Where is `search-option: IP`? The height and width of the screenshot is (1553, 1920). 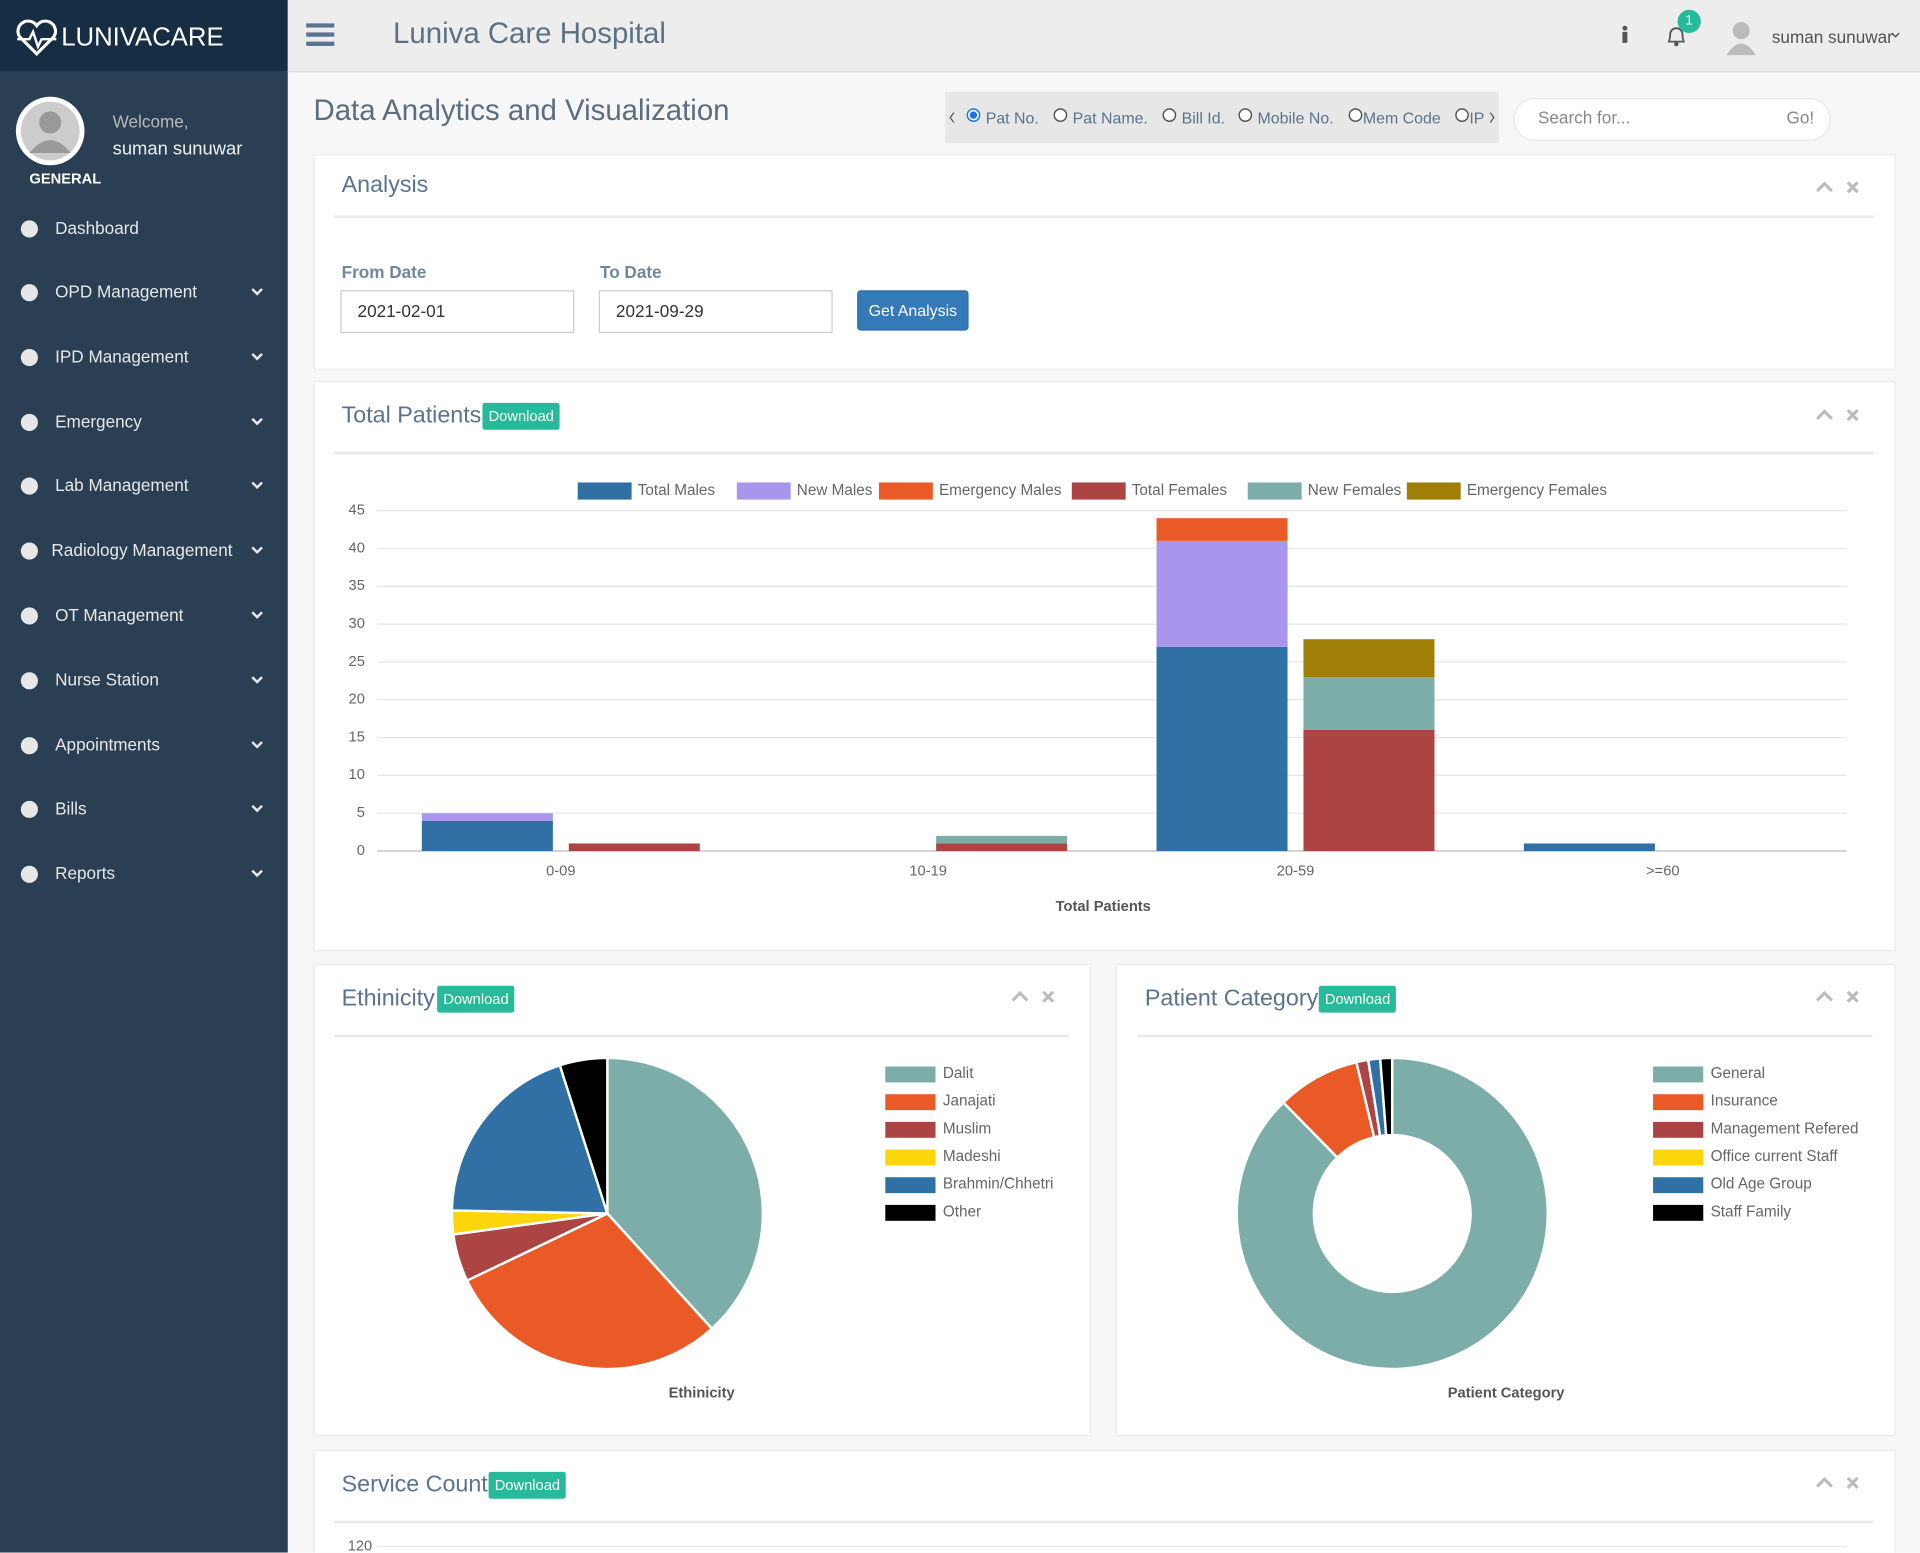
search-option: IP is located at coordinates (1477, 118).